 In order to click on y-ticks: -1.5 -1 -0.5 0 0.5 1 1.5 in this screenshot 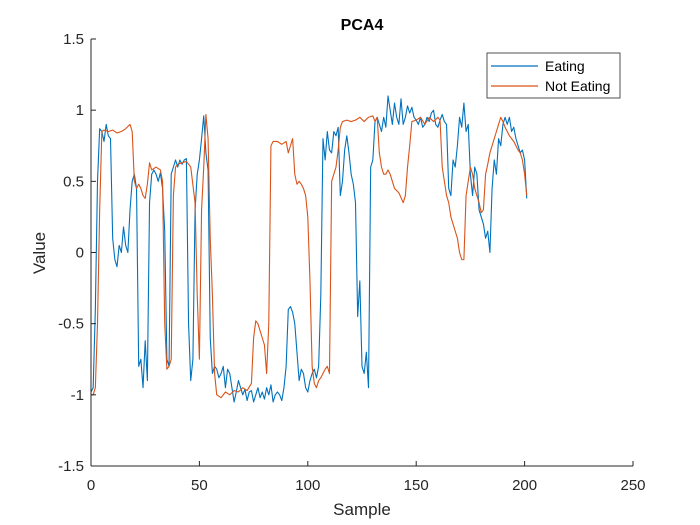, I will do `click(77, 253)`.